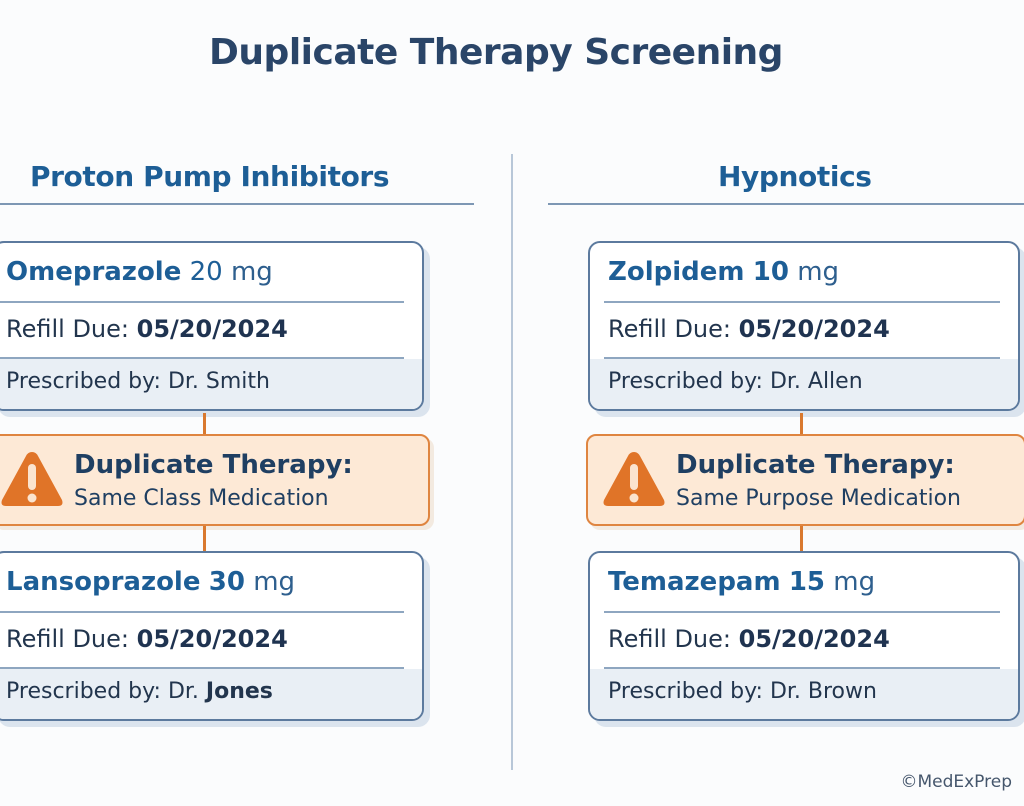 The height and width of the screenshot is (806, 1024). I want to click on card-name-row: Omeprazole 20 mg, so click(211, 273).